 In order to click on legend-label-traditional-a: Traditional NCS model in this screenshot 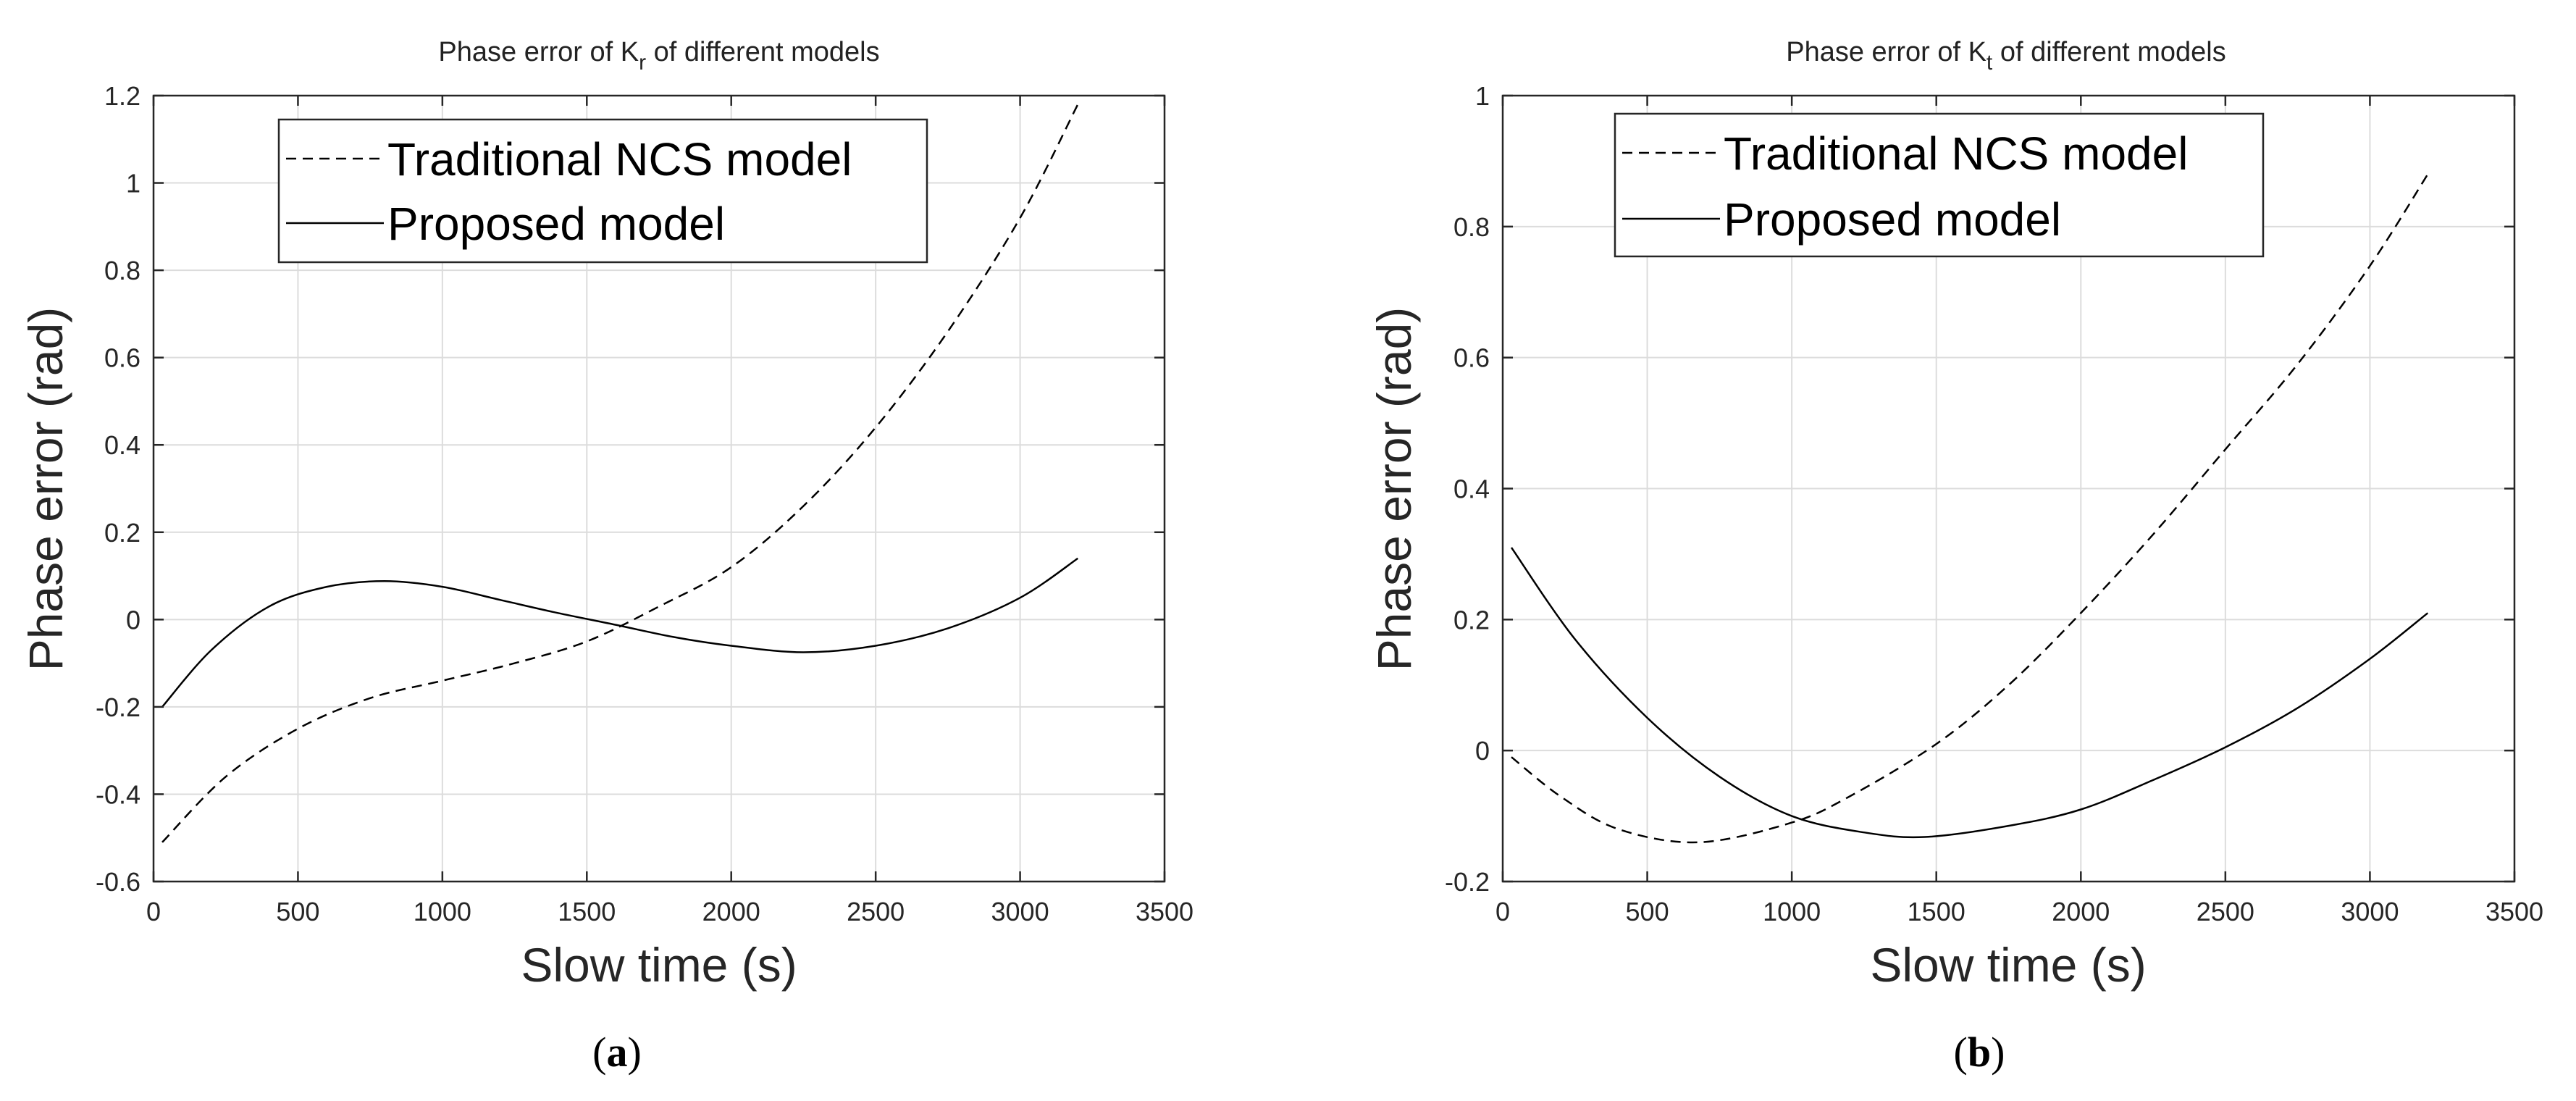, I will do `click(619, 159)`.